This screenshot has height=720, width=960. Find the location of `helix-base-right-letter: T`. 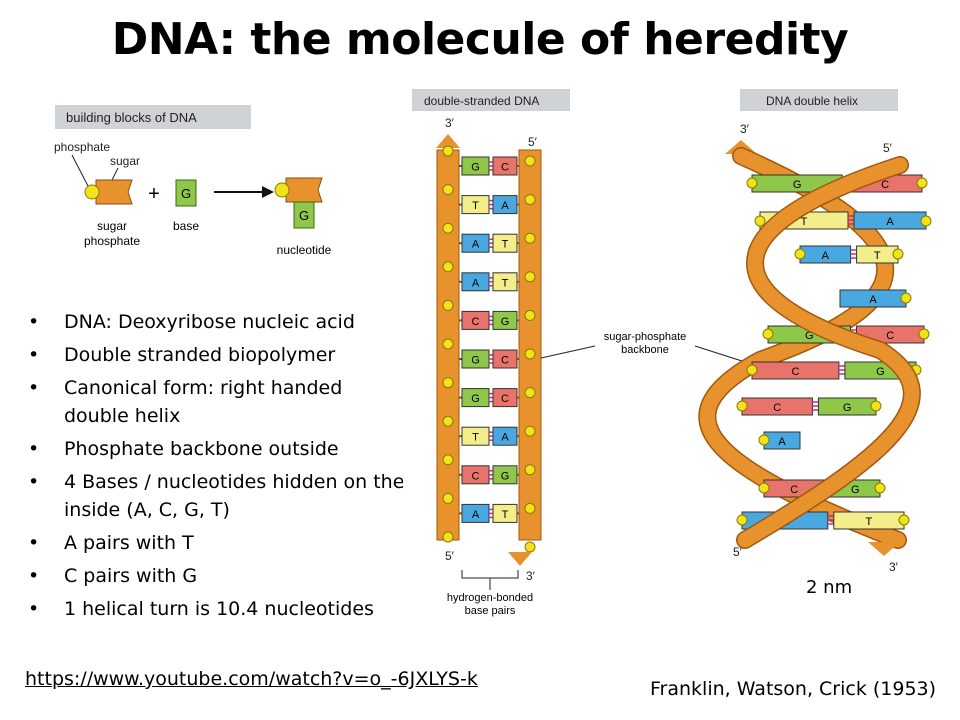

helix-base-right-letter: T is located at coordinates (877, 256).